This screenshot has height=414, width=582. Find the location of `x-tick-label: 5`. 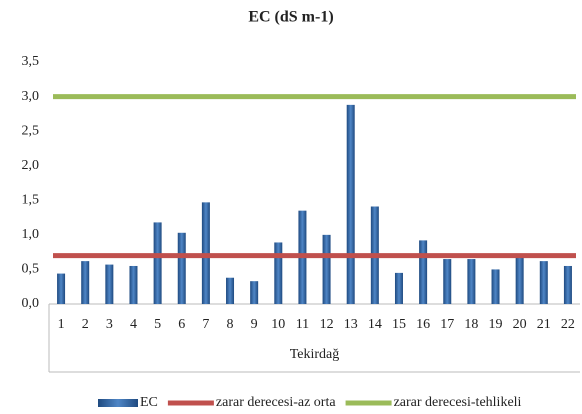

x-tick-label: 5 is located at coordinates (157, 324).